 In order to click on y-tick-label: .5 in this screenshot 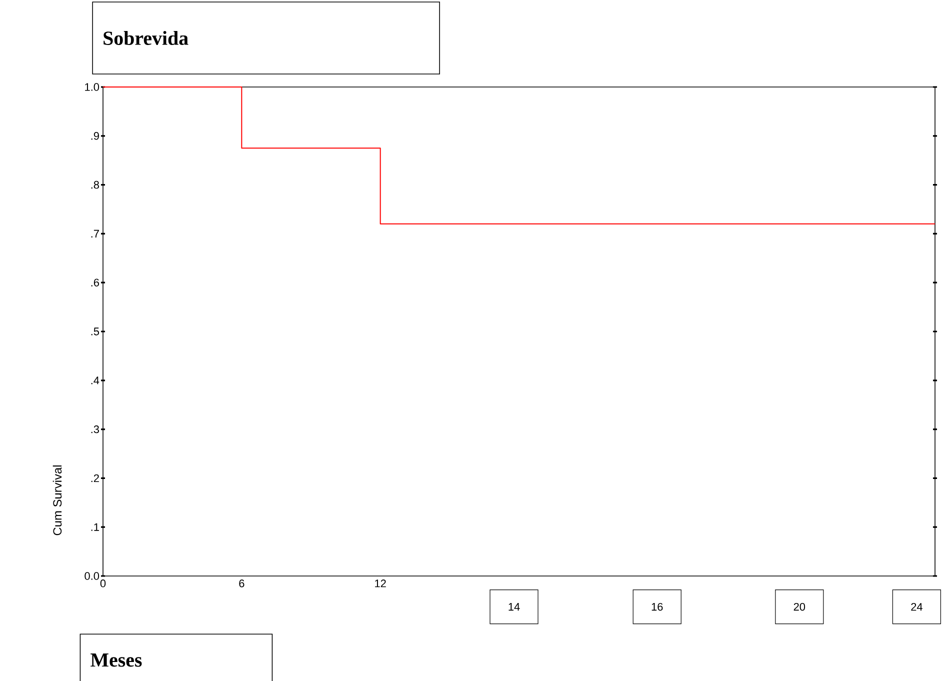, I will do `click(95, 332)`.